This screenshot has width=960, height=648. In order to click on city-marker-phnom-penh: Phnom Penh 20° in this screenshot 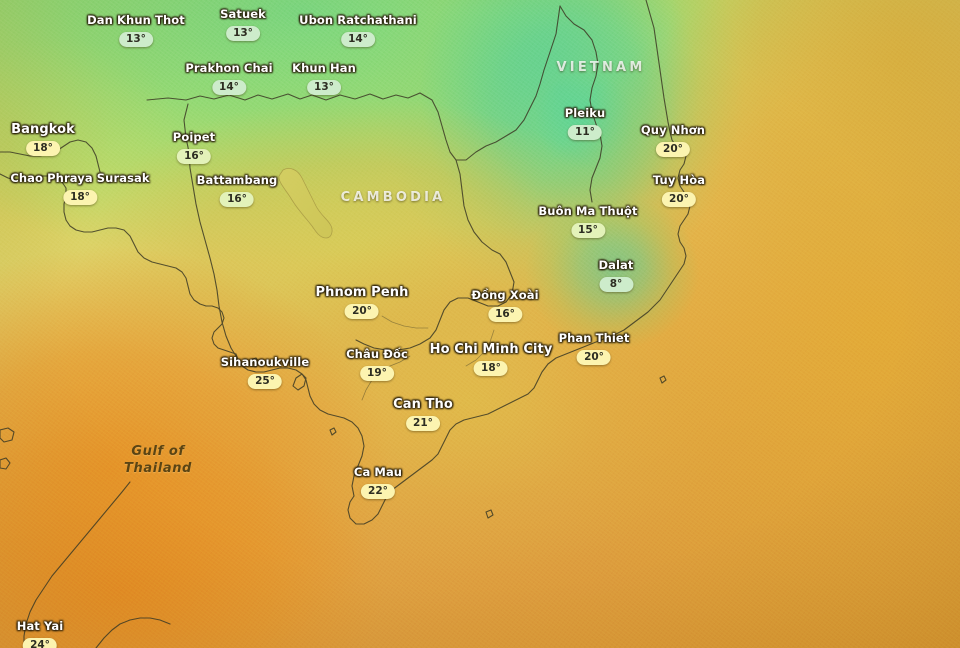, I will do `click(362, 302)`.